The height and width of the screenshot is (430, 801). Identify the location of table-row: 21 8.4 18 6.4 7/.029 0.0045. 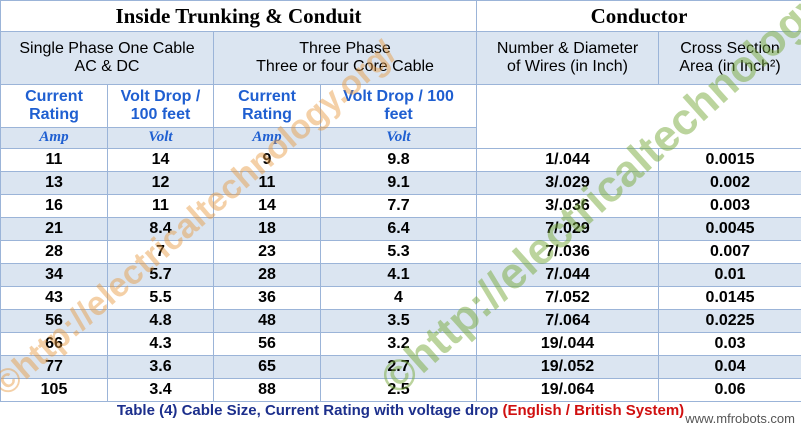
(400, 229).